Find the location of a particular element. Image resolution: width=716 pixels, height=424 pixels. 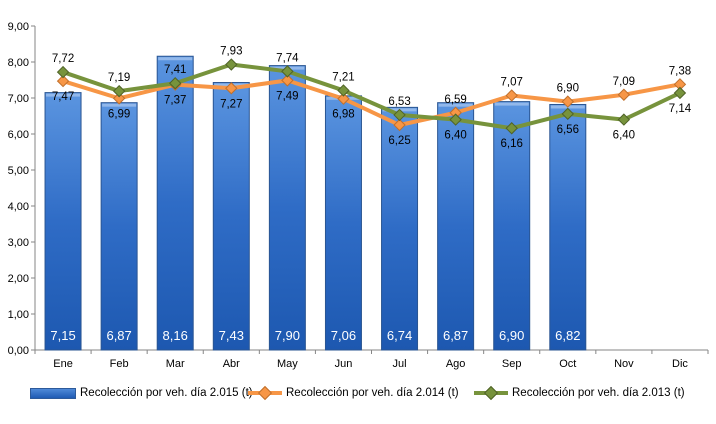

line-data-label: 6,90 is located at coordinates (568, 89).